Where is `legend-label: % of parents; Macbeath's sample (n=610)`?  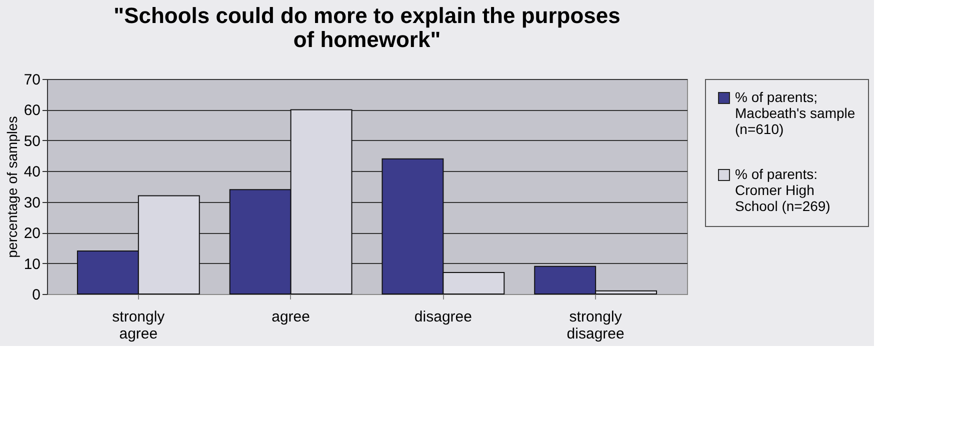 legend-label: % of parents; Macbeath's sample (n=610) is located at coordinates (795, 113).